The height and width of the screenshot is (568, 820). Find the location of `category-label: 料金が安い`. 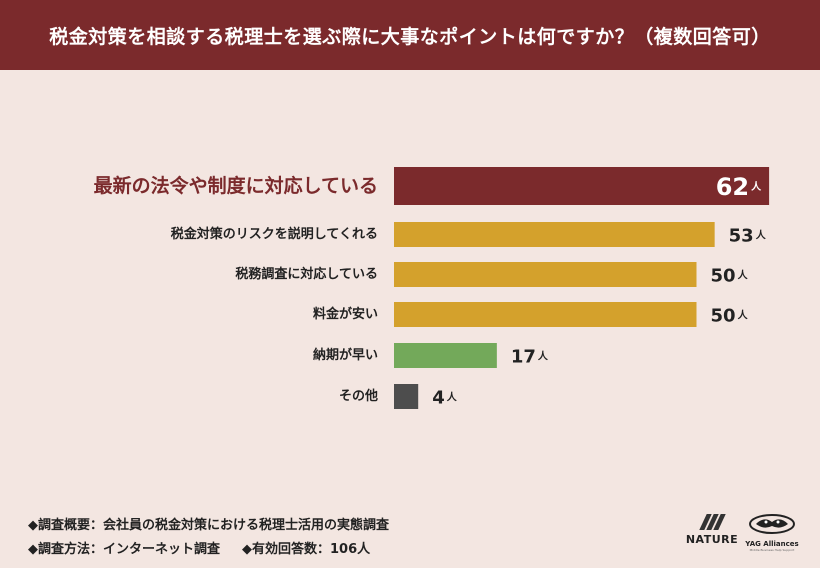

category-label: 料金が安い is located at coordinates (345, 314).